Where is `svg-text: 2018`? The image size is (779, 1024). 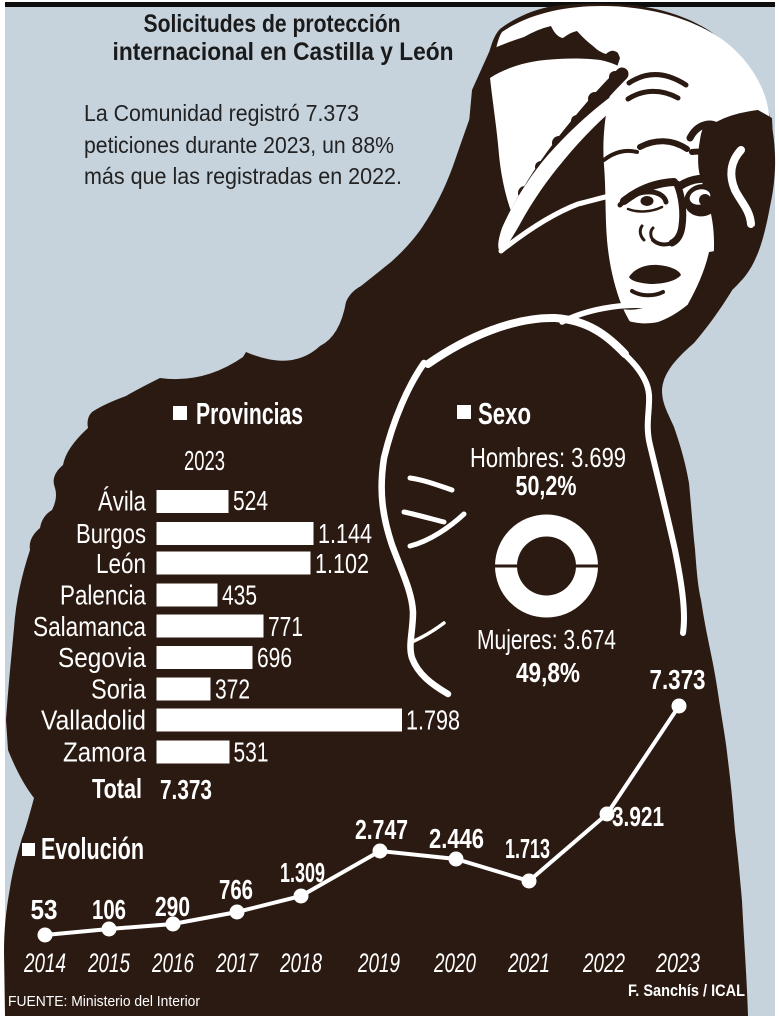 svg-text: 2018 is located at coordinates (300, 963).